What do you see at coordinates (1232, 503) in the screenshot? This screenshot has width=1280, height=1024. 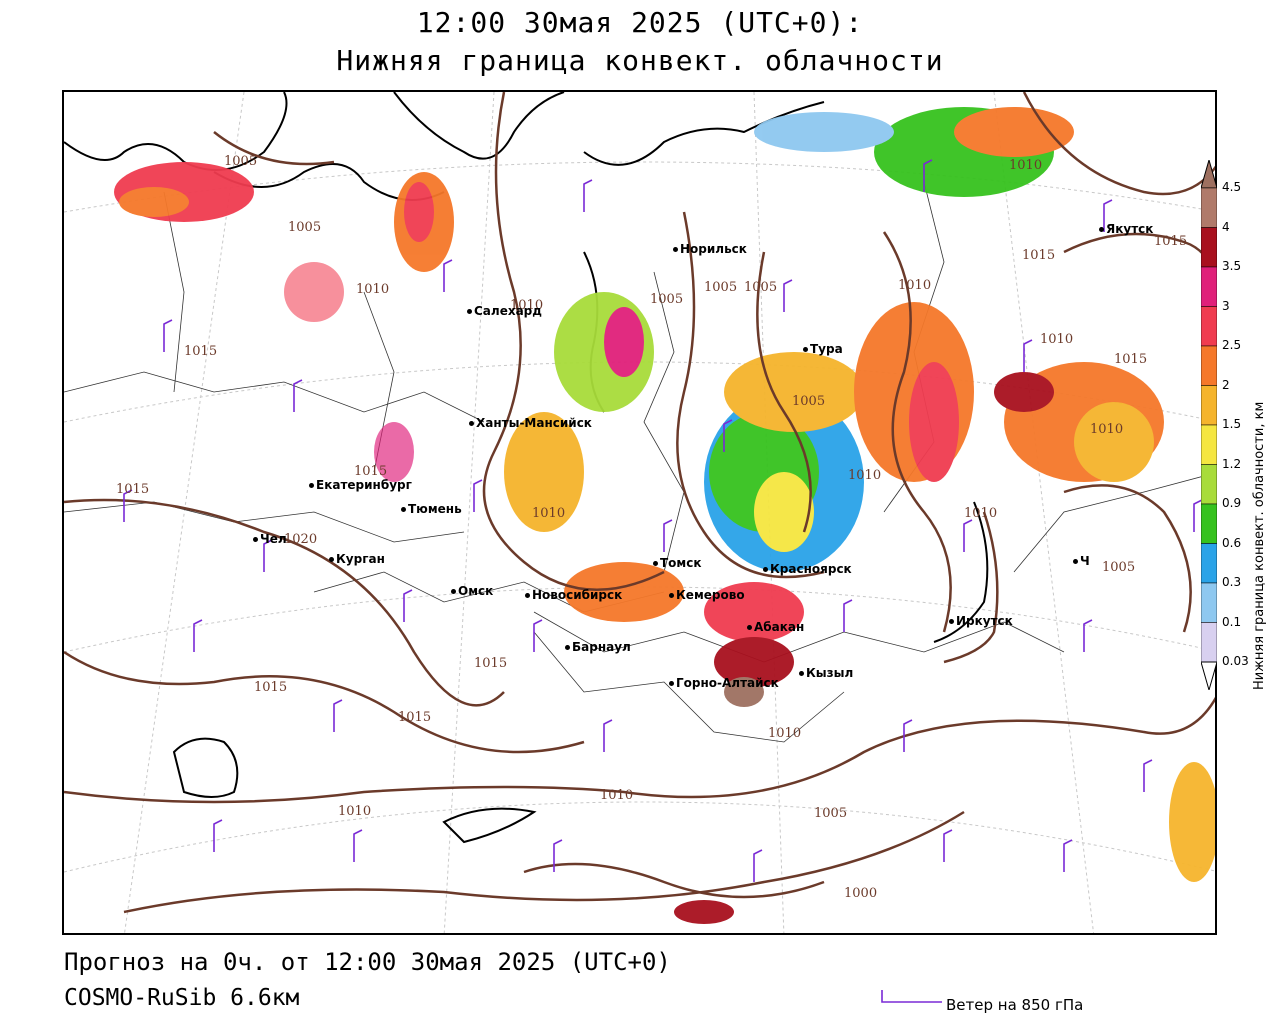 I see `colorbar-tick-label: 0.9` at bounding box center [1232, 503].